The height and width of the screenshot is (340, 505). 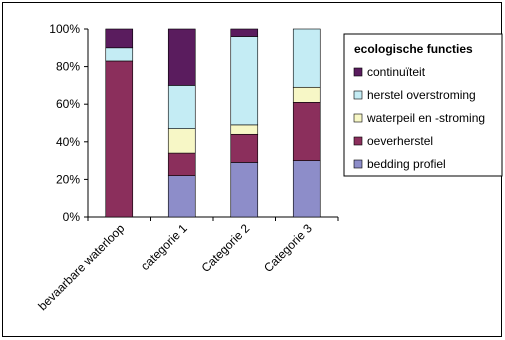 I want to click on y-tick-label: 100%, so click(x=64, y=29).